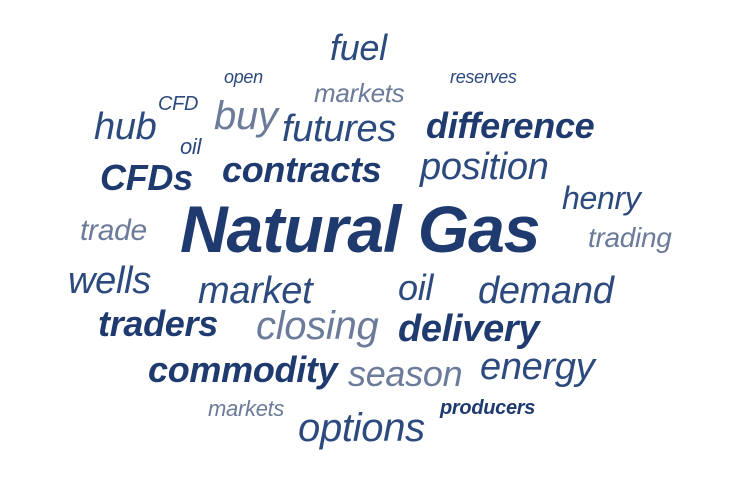 The width and height of the screenshot is (750, 483). Describe the element at coordinates (358, 47) in the screenshot. I see `word-fuel: fuel` at that location.